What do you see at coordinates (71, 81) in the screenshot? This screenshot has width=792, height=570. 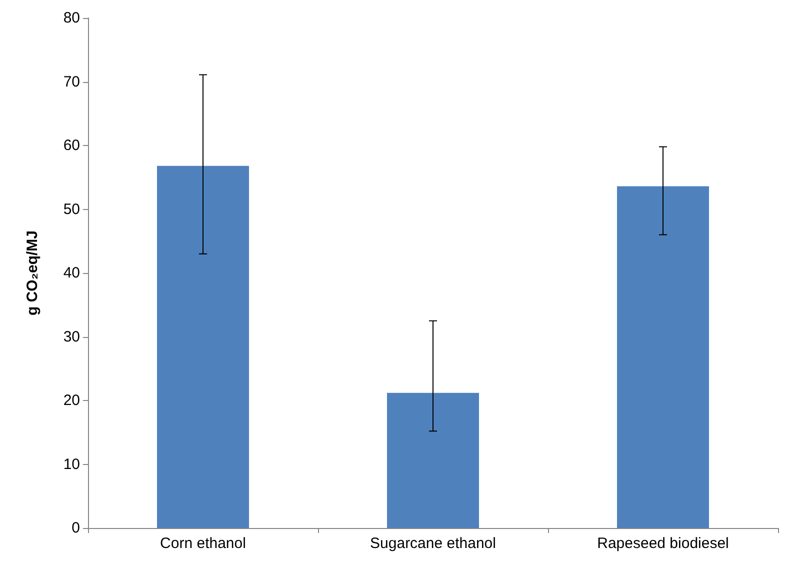 I see `y-tick-label: 70` at bounding box center [71, 81].